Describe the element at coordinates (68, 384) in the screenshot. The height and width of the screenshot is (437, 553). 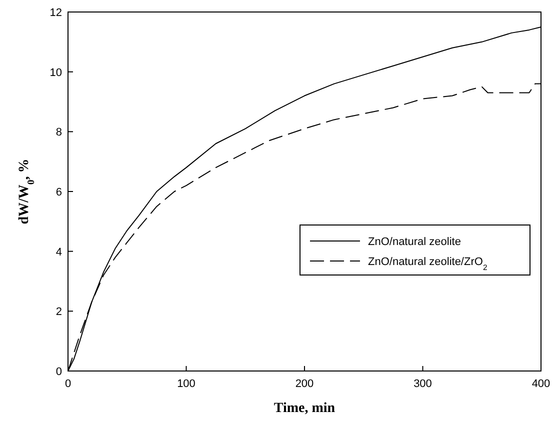
I see `x-tick-label: 0` at that location.